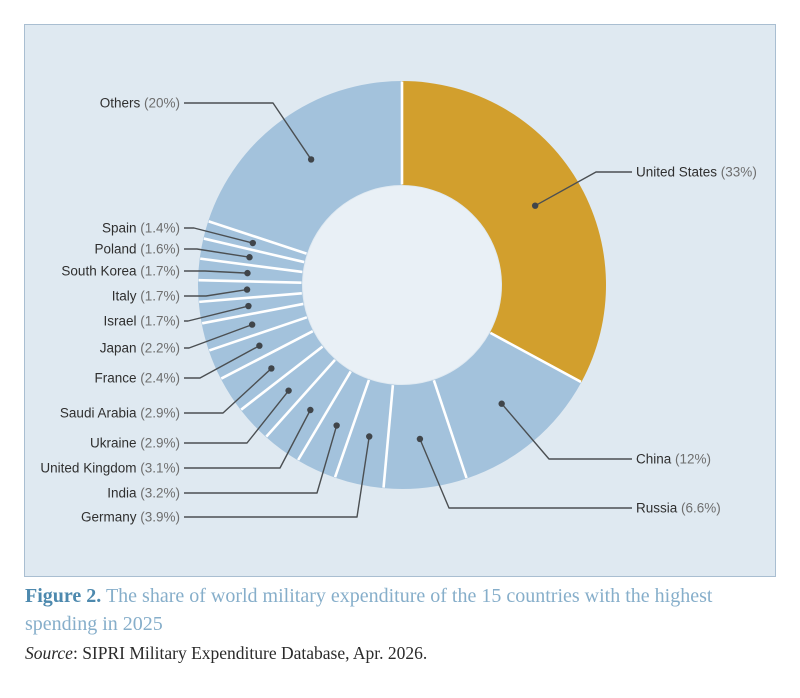  I want to click on slice-india, so click(333, 424).